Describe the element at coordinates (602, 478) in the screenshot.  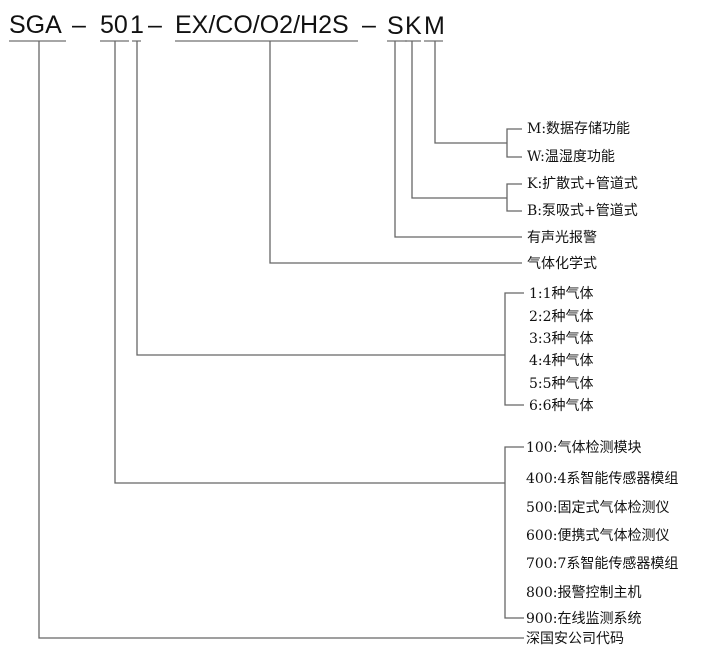
I see `series-option: 400:4系智能传感器模组` at that location.